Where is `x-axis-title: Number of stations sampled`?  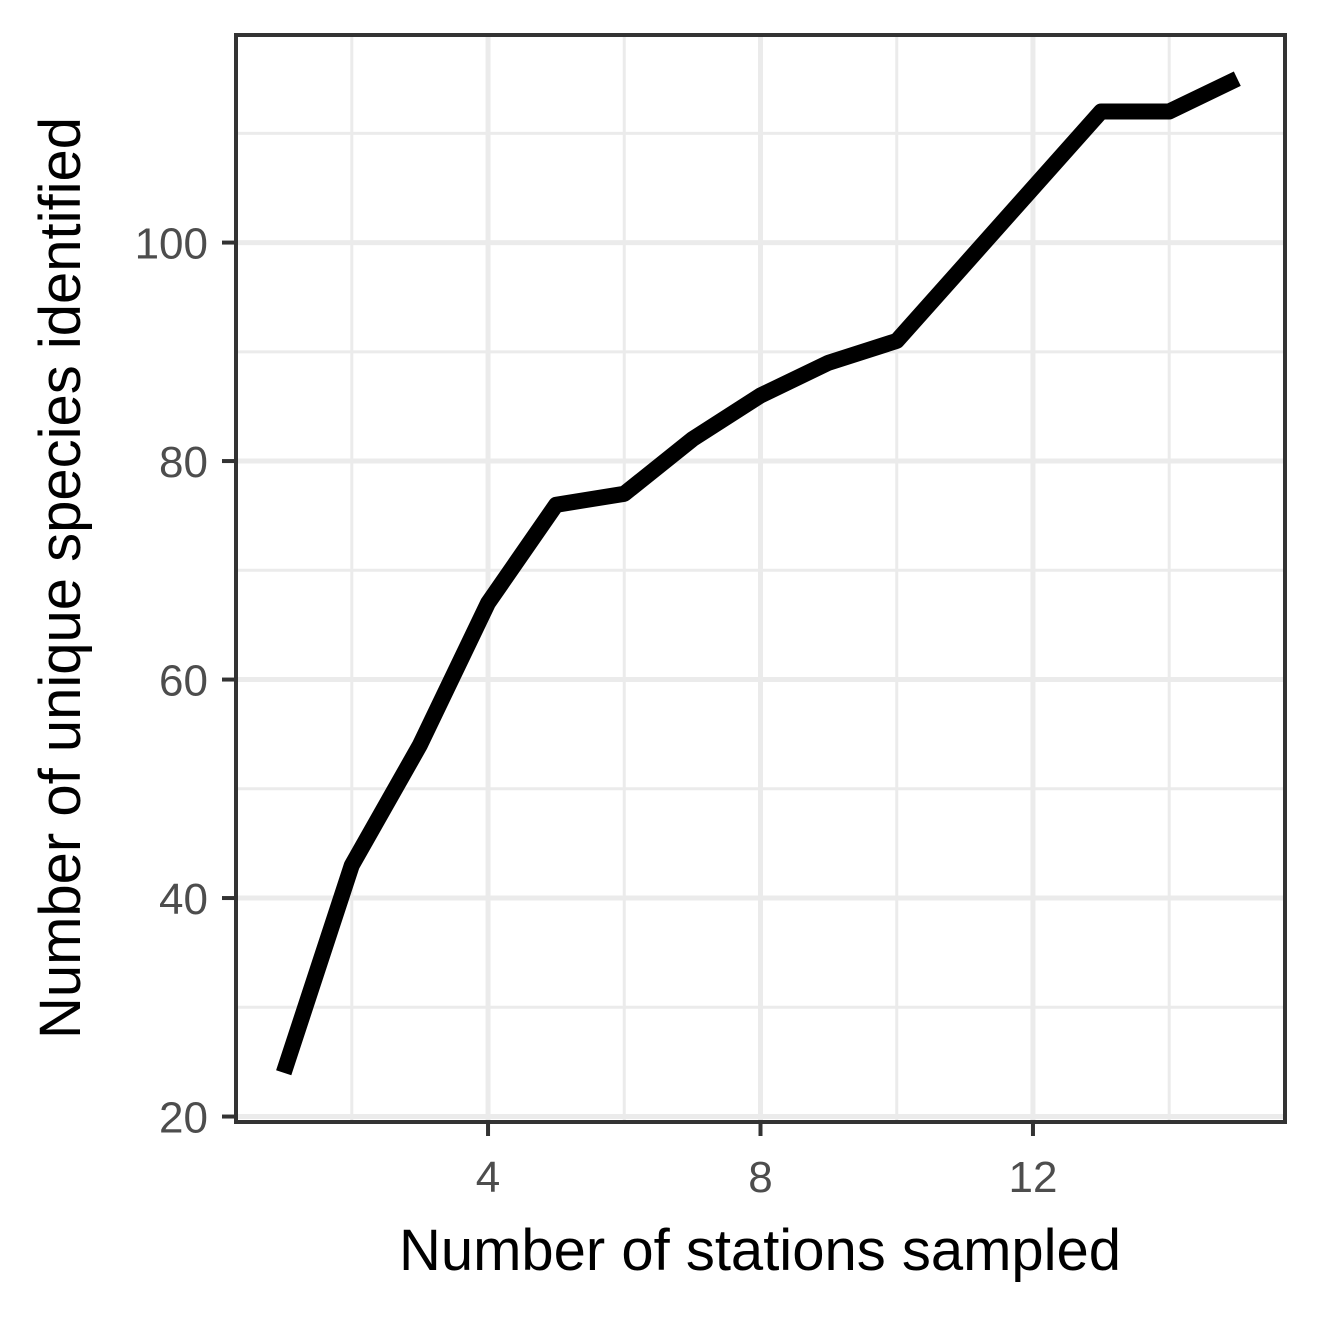
x-axis-title: Number of stations sampled is located at coordinates (760, 1250).